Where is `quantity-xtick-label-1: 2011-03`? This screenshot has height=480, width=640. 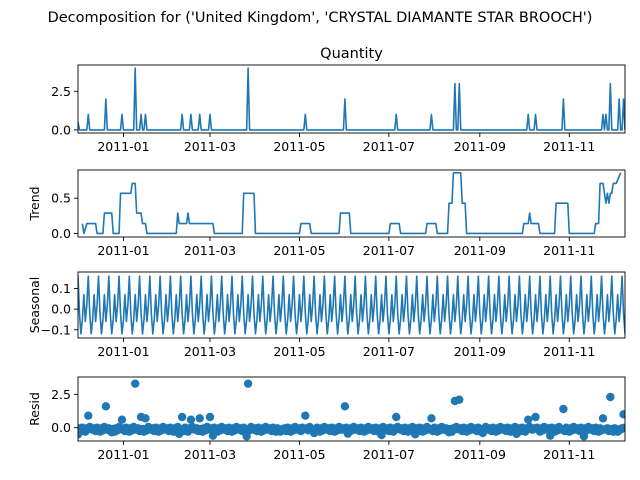
quantity-xtick-label-1: 2011-03 is located at coordinates (210, 146).